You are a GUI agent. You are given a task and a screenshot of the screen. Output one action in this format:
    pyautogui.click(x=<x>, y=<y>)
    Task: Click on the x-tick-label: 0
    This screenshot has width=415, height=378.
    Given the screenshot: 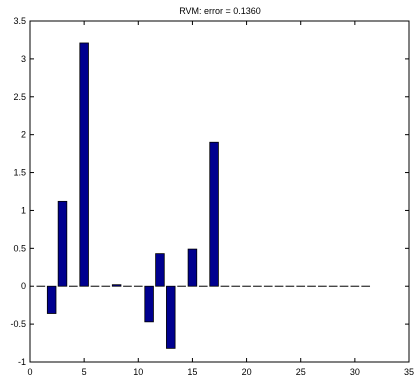 What is the action you would take?
    pyautogui.click(x=29, y=372)
    